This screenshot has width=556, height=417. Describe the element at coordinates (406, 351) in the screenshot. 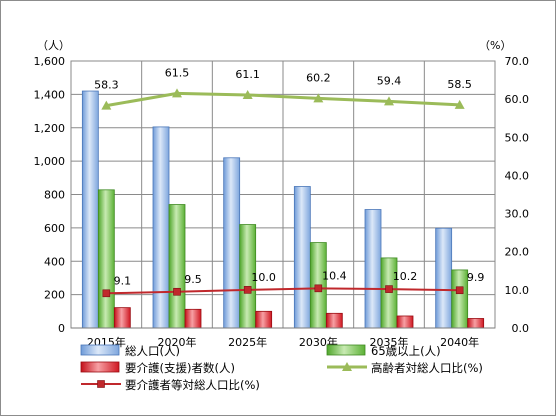

I see `legend-label: 65歳以上(人)` at that location.